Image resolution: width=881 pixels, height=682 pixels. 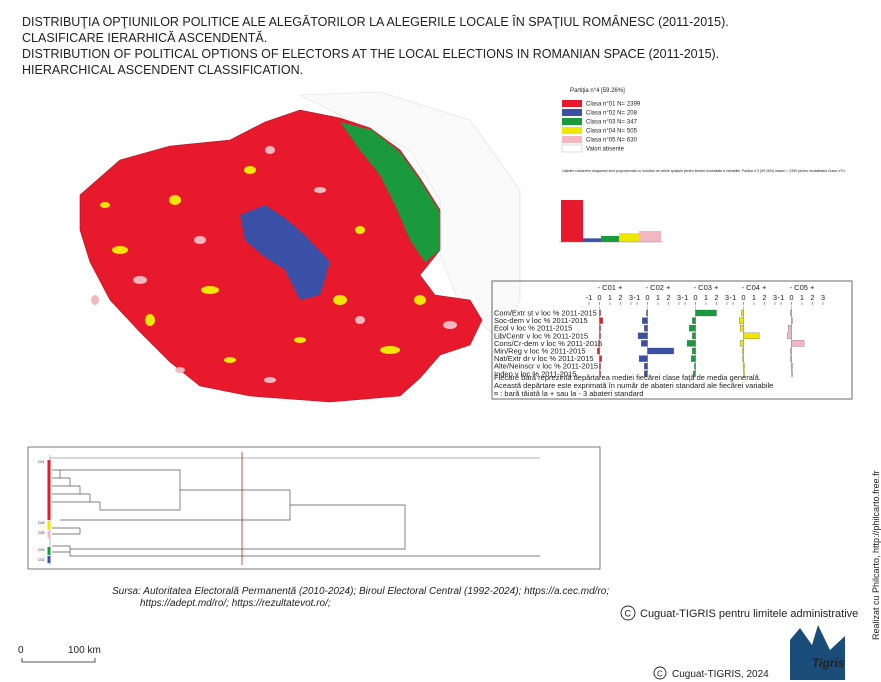 What do you see at coordinates (59, 654) in the screenshot?
I see `scale-bar: 0 100 km` at bounding box center [59, 654].